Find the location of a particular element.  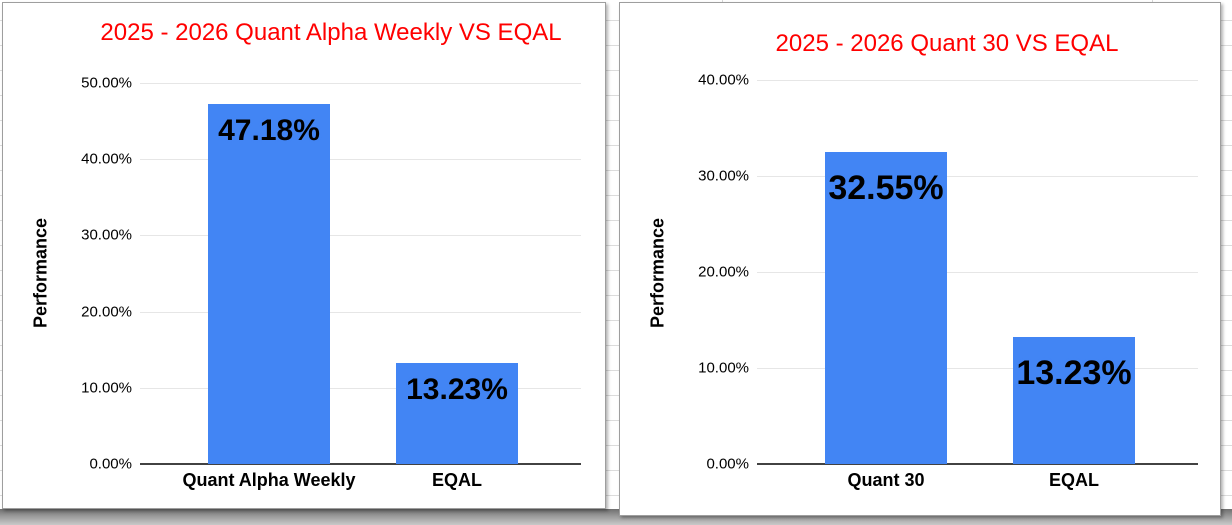

x-category-label: Quant Alpha Weekly is located at coordinates (269, 480).